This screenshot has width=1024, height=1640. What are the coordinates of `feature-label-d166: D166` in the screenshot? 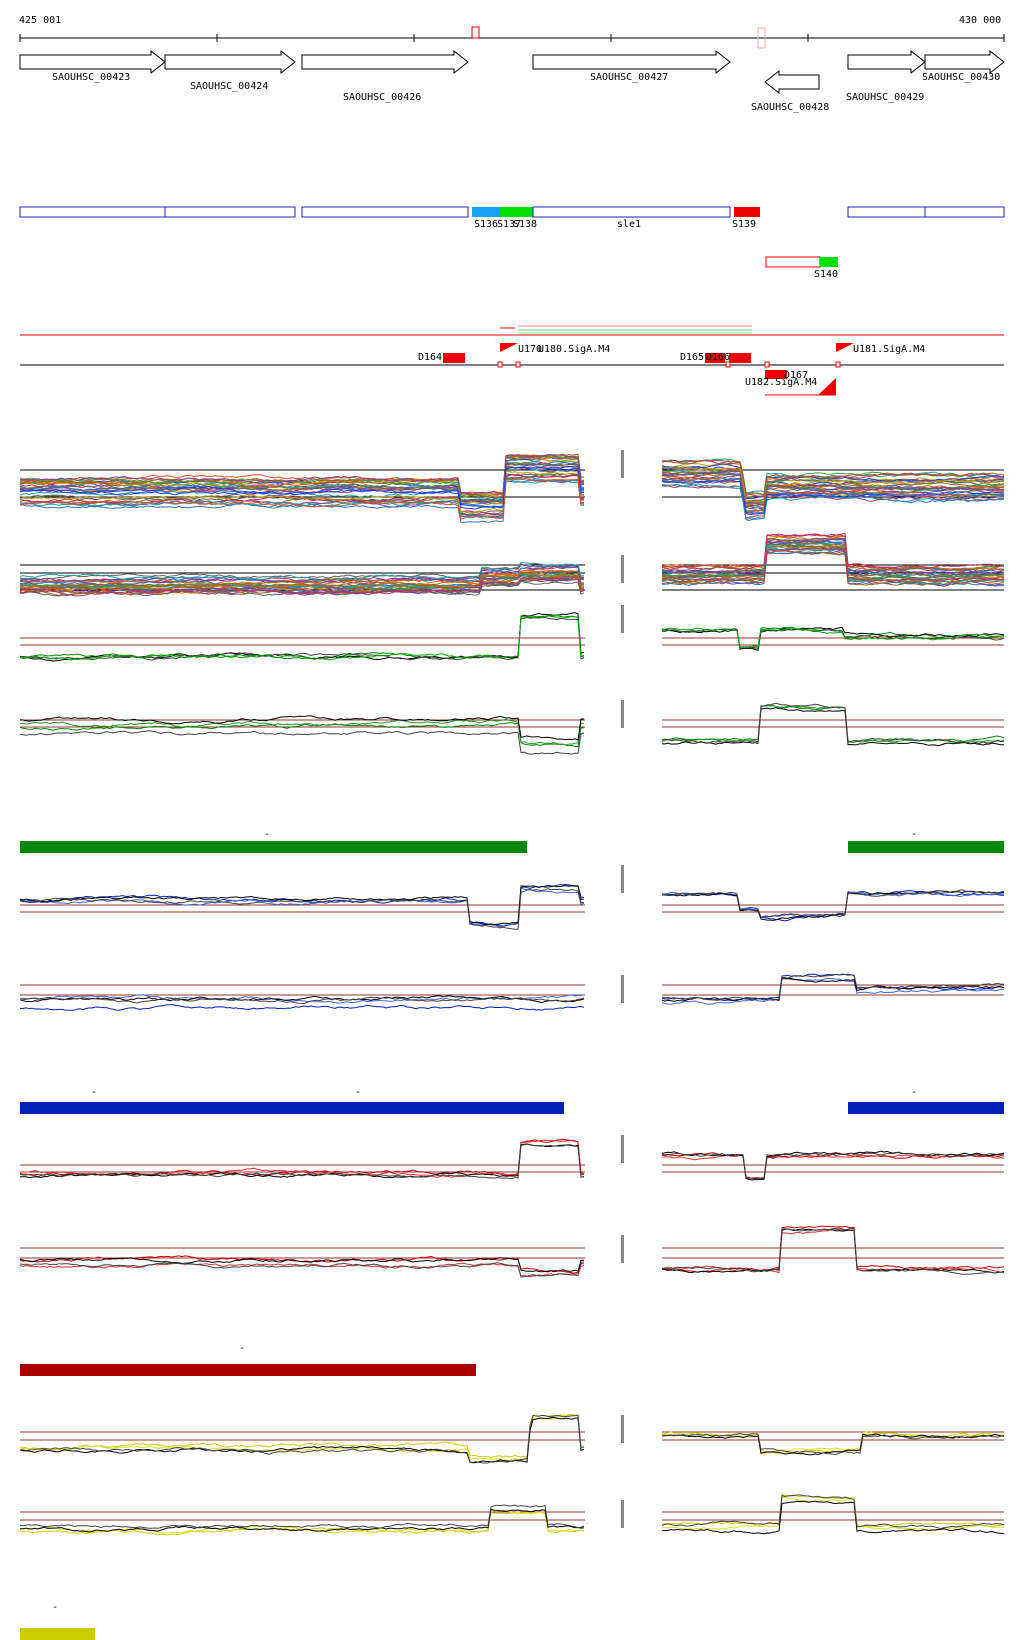 It's located at (718, 357).